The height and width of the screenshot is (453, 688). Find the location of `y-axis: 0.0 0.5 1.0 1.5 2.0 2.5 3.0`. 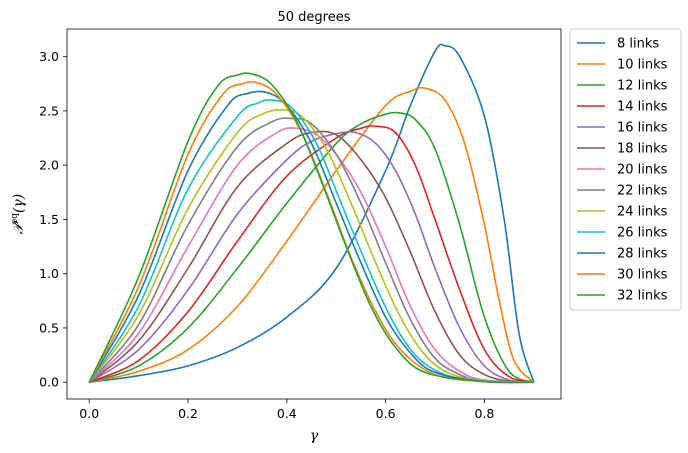

y-axis: 0.0 0.5 1.0 1.5 2.0 2.5 3.0 is located at coordinates (53, 219).